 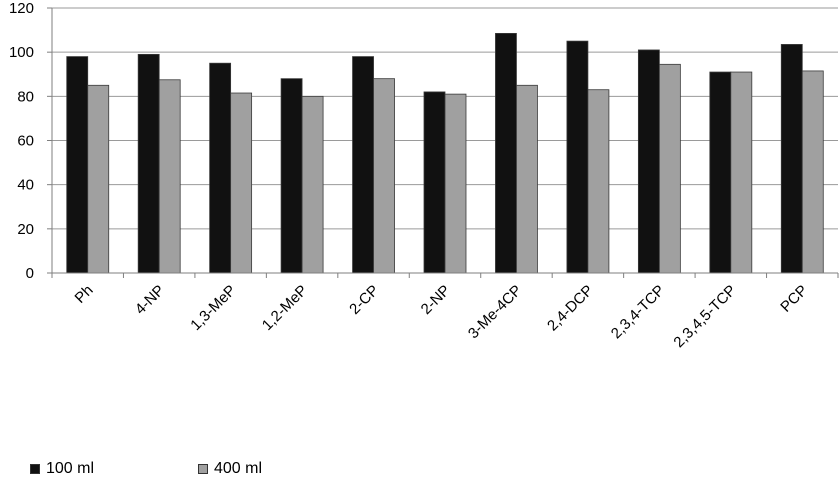 What do you see at coordinates (25, 229) in the screenshot?
I see `y-tick-label: 20` at bounding box center [25, 229].